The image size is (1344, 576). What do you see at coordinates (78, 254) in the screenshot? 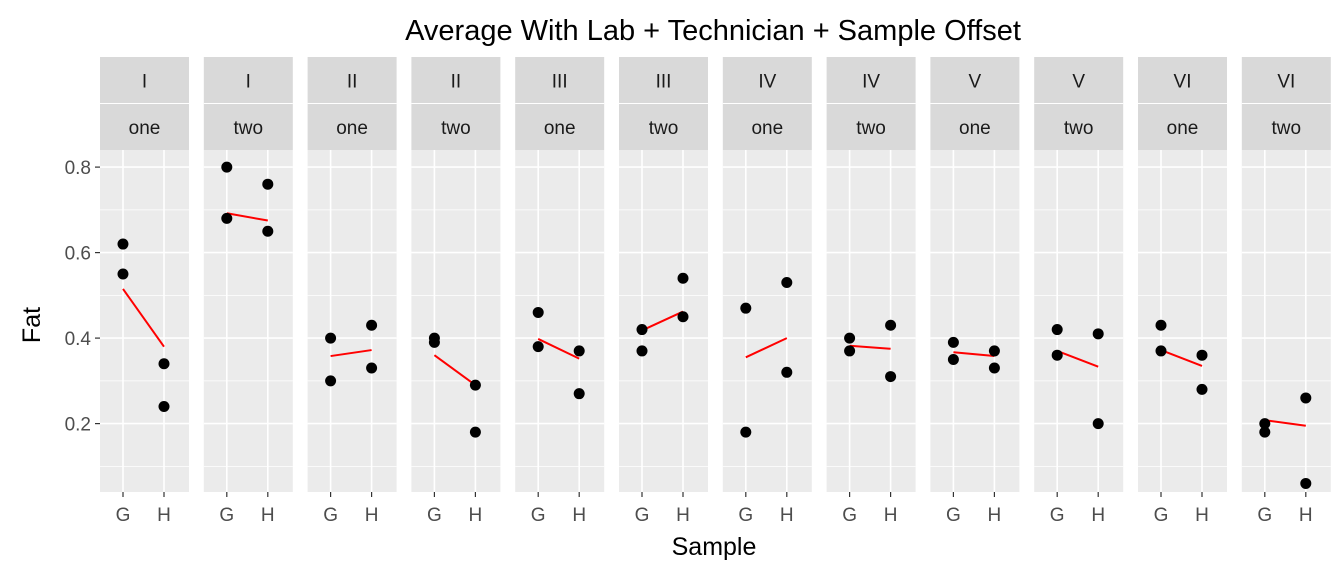
I see `y-tick-label: 0.6` at bounding box center [78, 254].